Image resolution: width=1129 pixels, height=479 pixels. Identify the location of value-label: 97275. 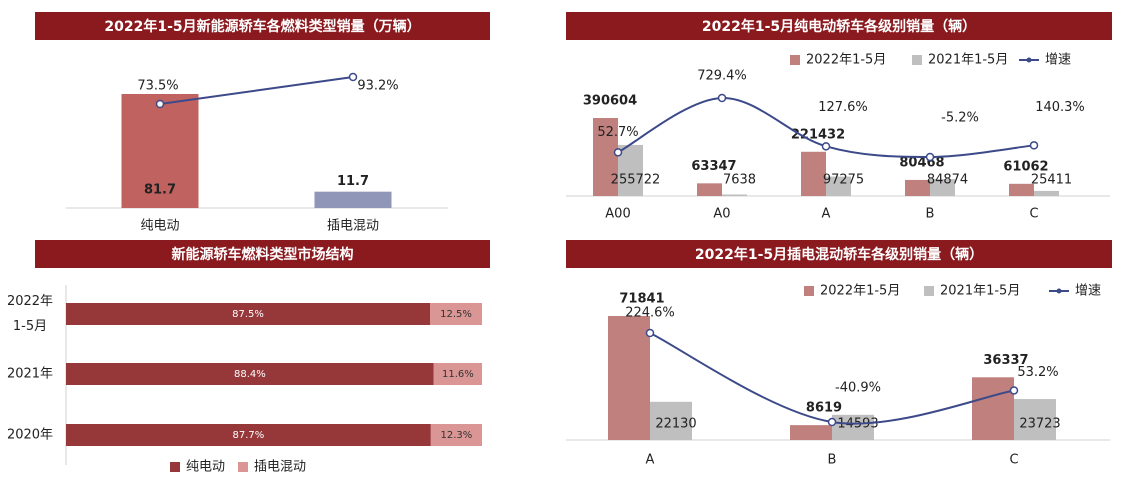
(843, 180).